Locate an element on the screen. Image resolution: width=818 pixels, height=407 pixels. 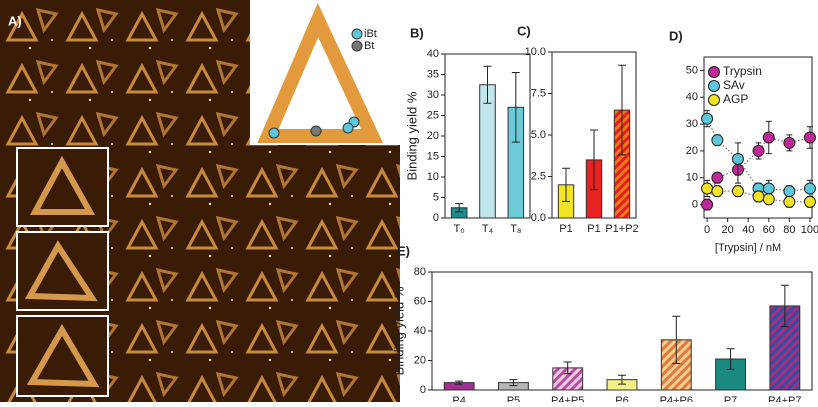
x-tick-label: T₀ is located at coordinates (459, 229).